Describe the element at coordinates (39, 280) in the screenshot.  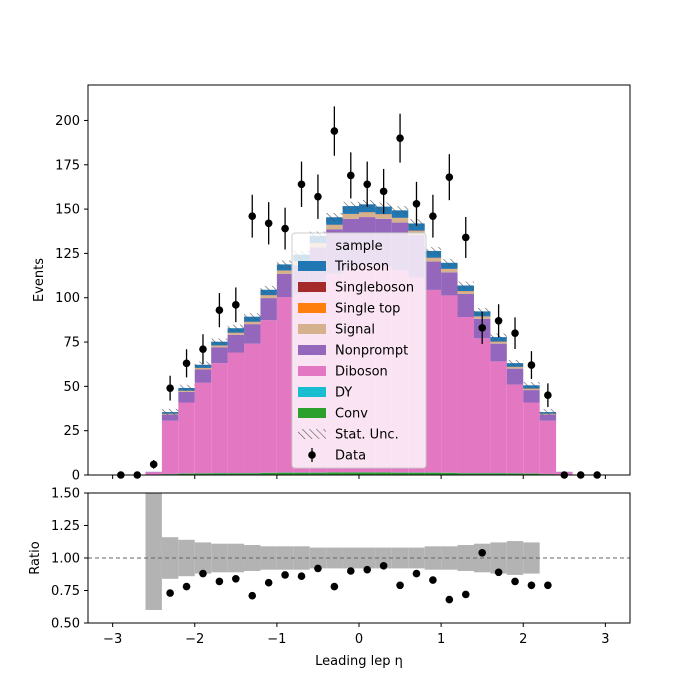
I see `y-axis-label: Events` at that location.